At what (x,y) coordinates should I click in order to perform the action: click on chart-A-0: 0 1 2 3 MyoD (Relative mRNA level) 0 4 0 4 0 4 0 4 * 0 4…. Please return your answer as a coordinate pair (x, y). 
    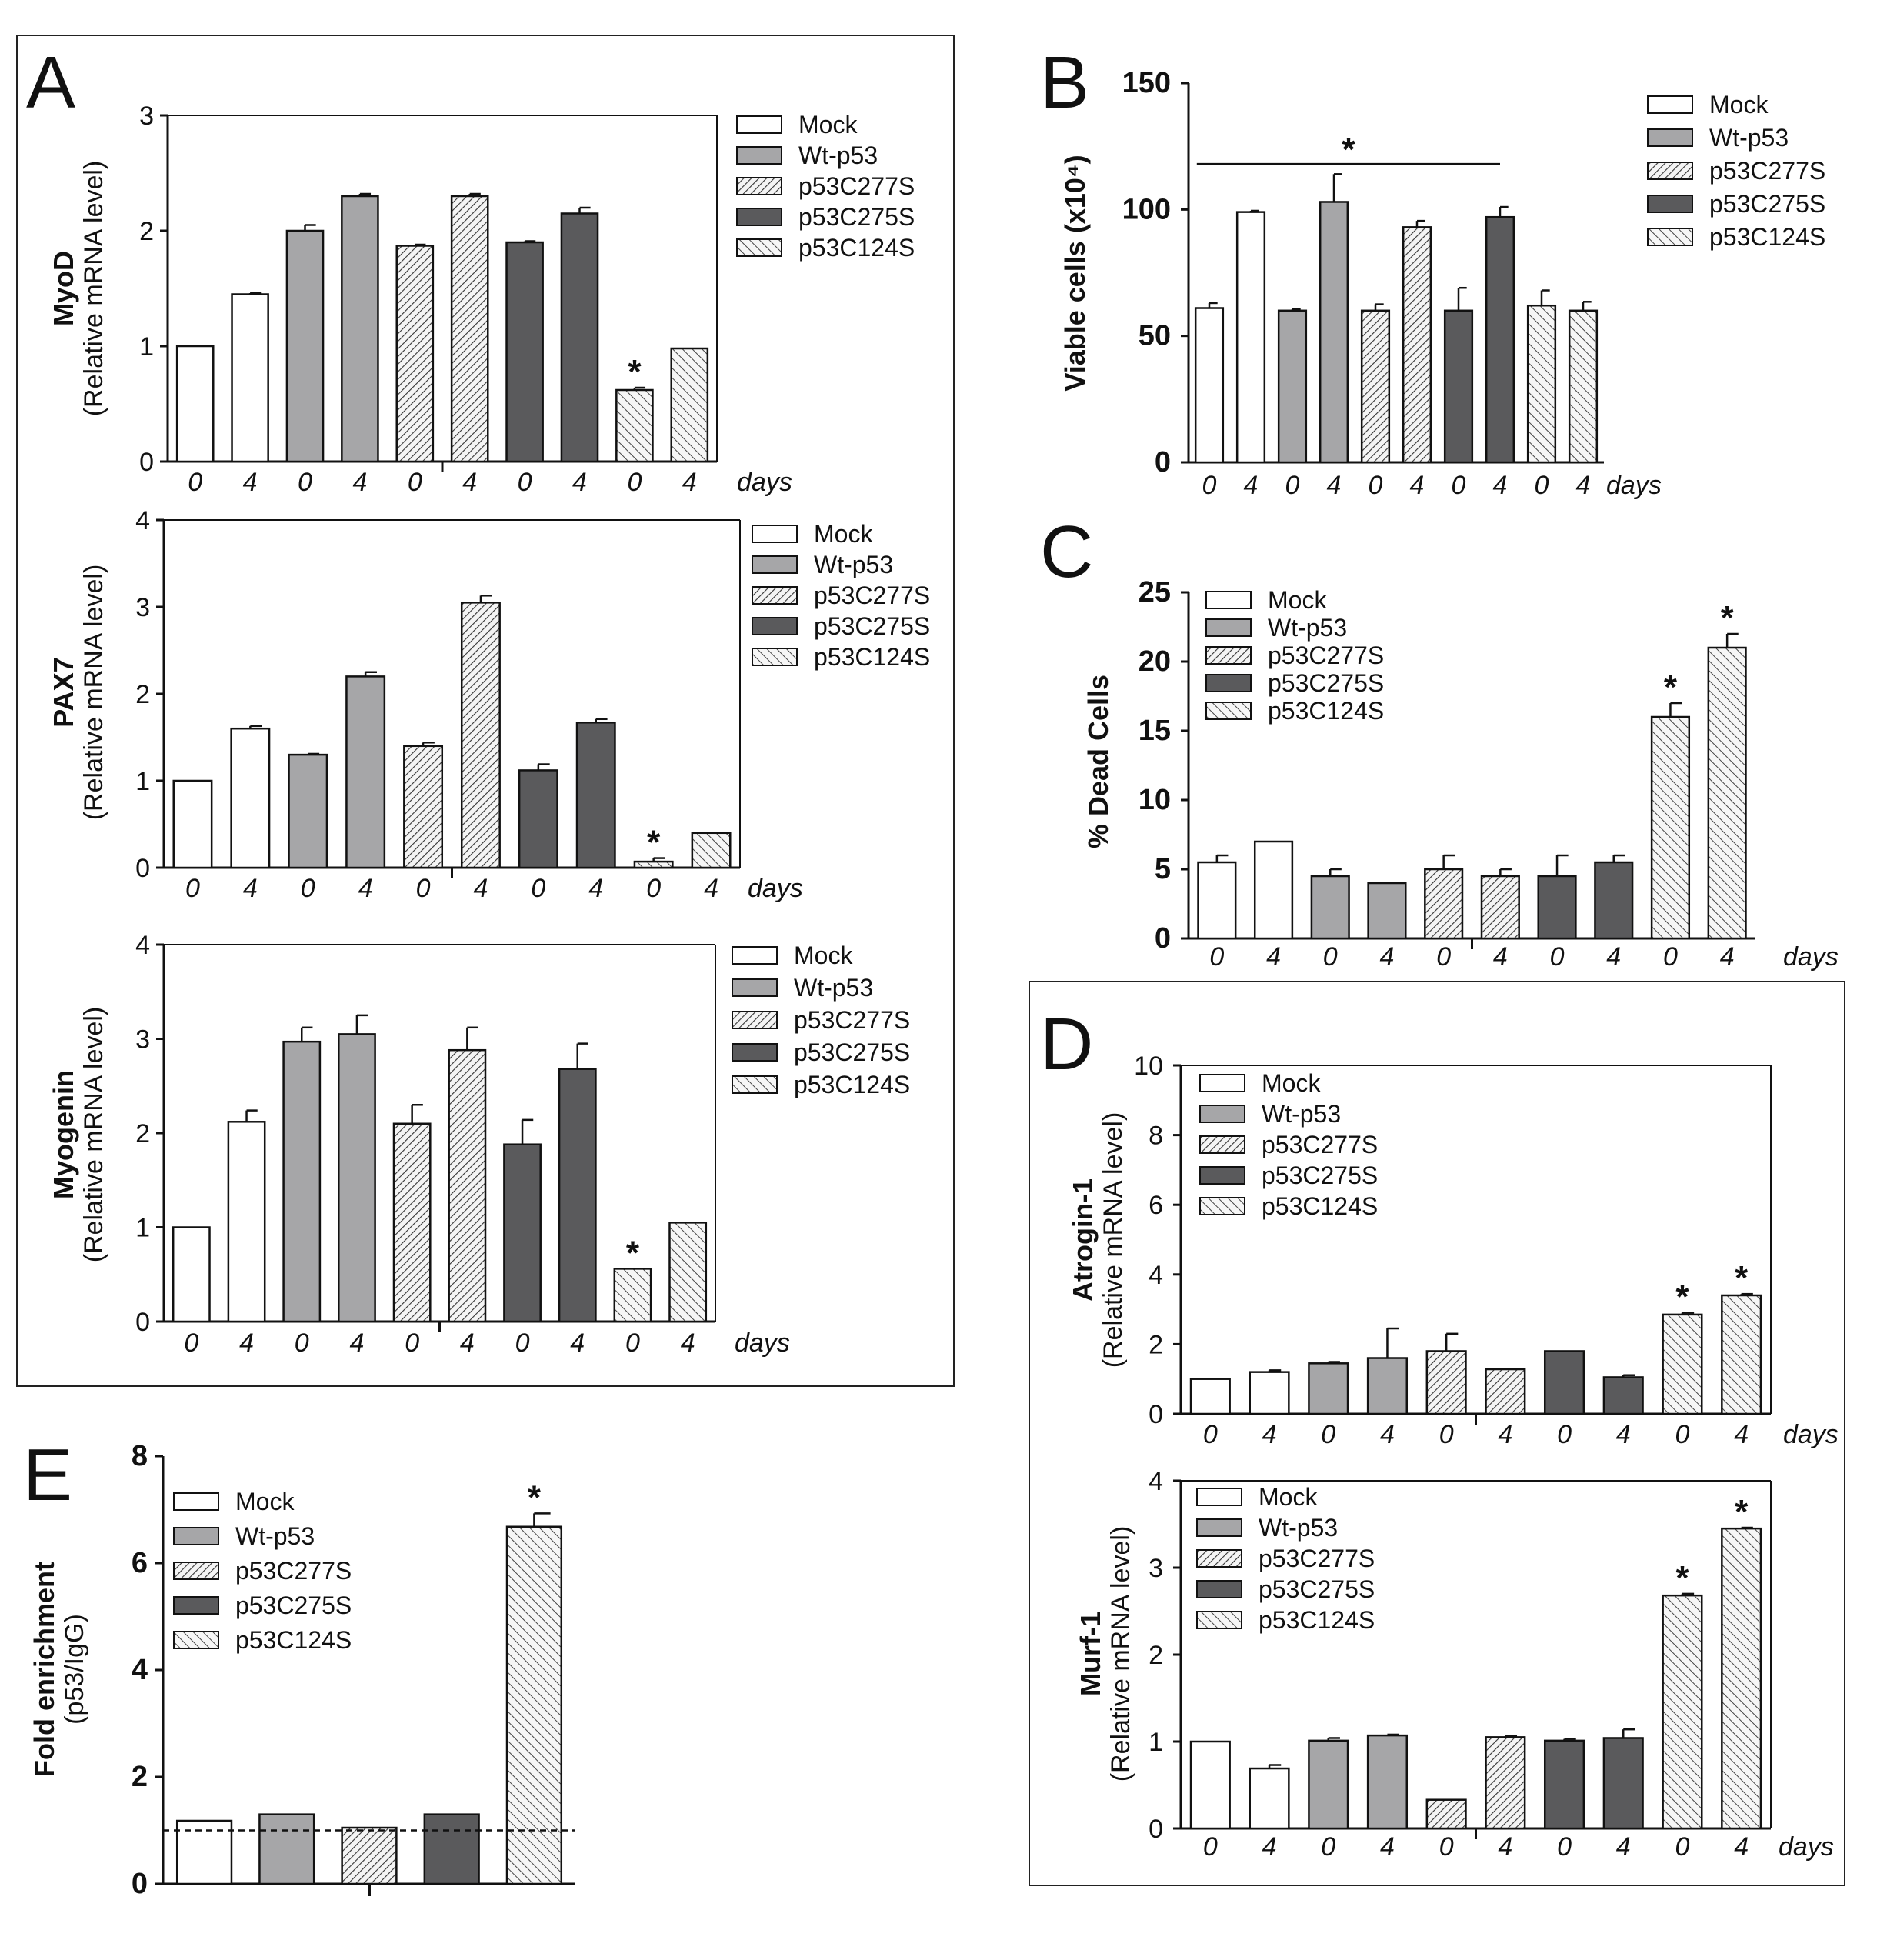
    Looking at the image, I should click on (481, 300).